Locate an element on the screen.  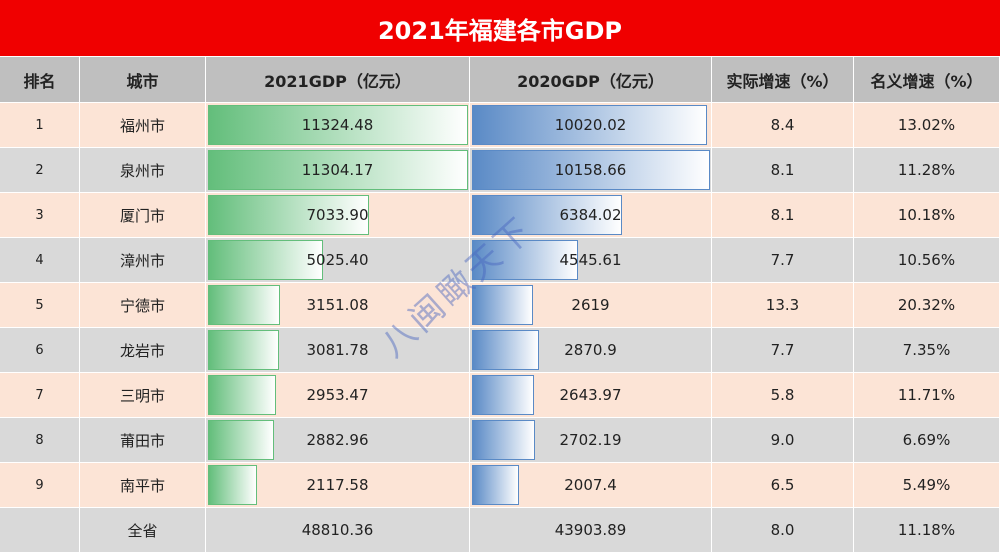
table-cell-text: 9.0 is located at coordinates (782, 440).